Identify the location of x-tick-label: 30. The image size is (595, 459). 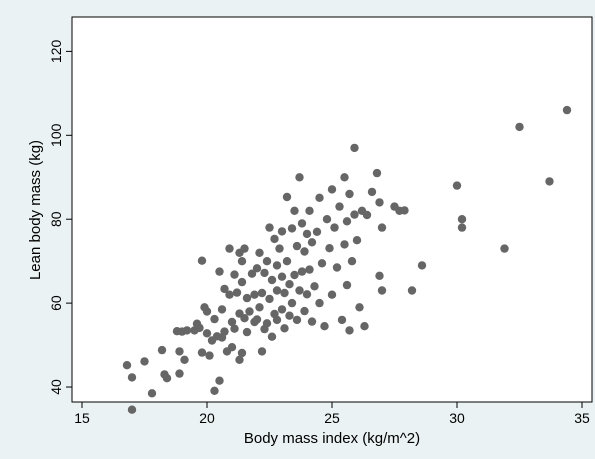
(457, 418).